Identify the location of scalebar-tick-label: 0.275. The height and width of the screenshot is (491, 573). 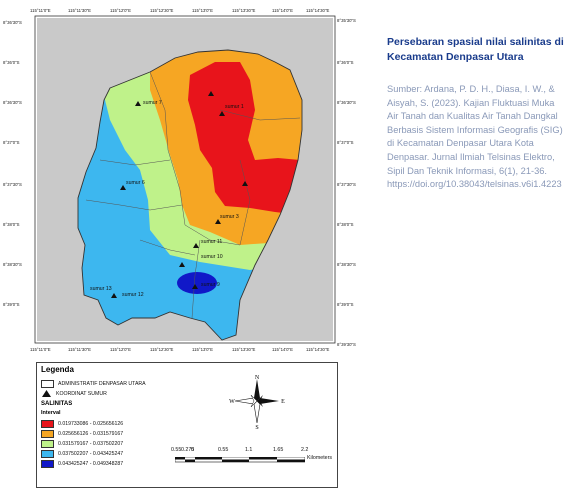
(188, 450).